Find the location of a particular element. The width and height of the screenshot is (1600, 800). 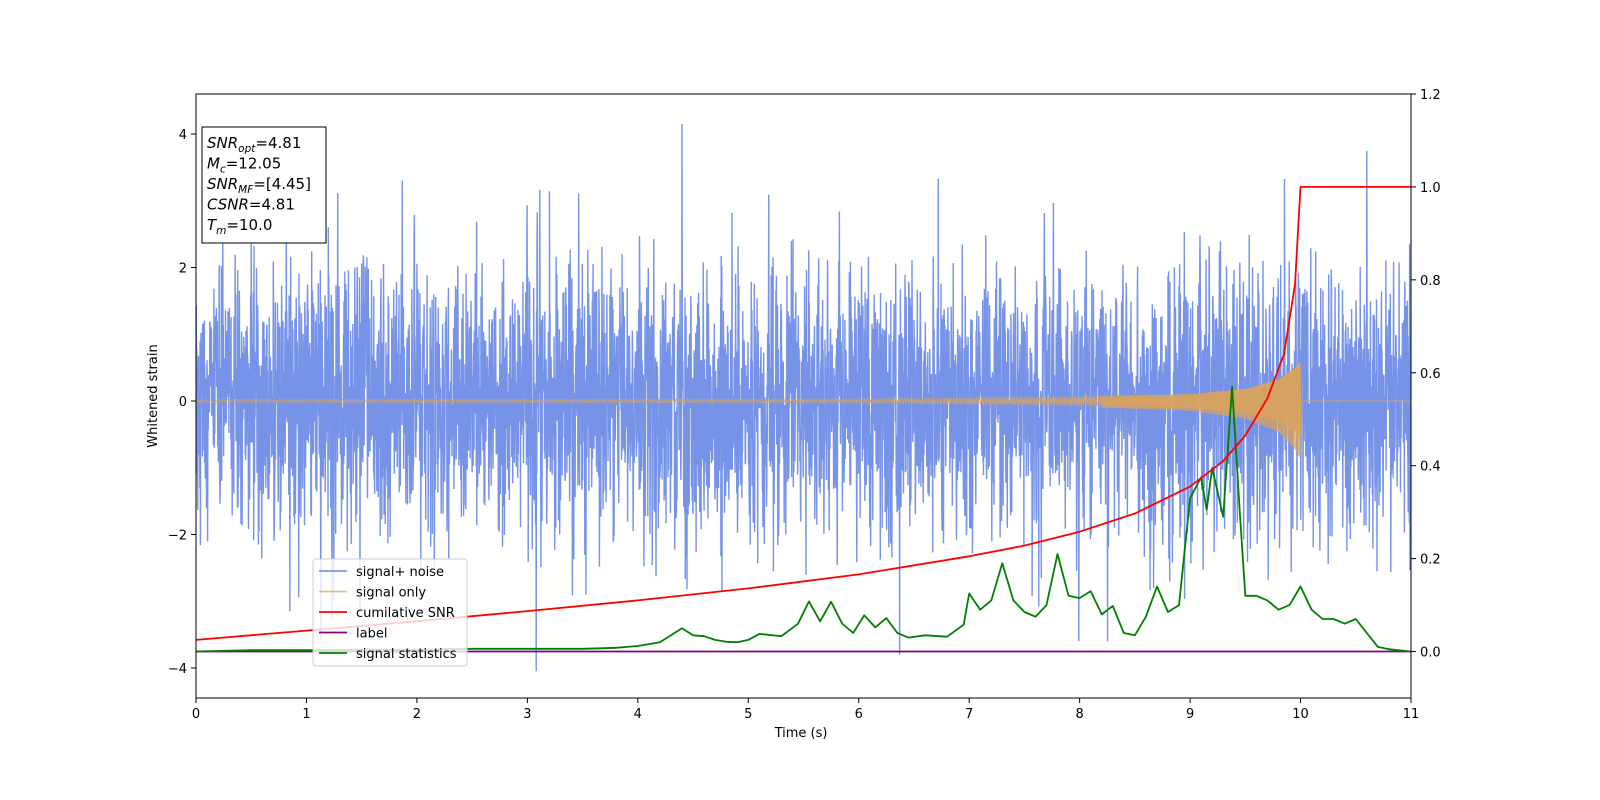

legend-label: signal+ noise is located at coordinates (400, 572).